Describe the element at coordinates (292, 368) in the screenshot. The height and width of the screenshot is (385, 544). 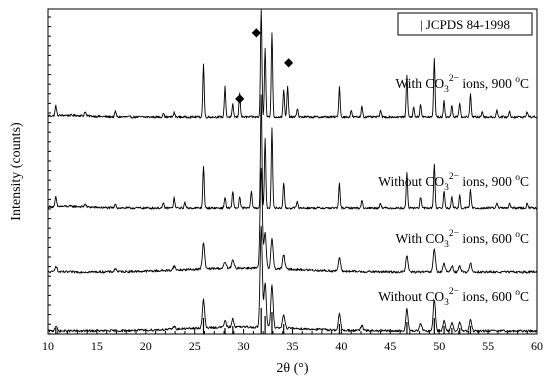
I see `x-axis-title: 2θ (°)` at that location.